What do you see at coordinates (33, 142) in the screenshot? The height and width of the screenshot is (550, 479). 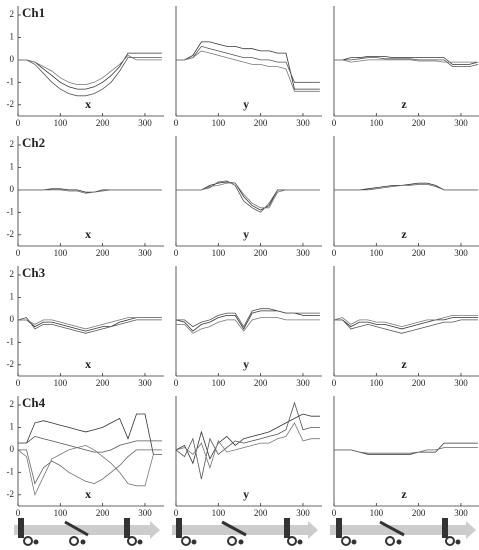 I see `panel-title: Ch2` at bounding box center [33, 142].